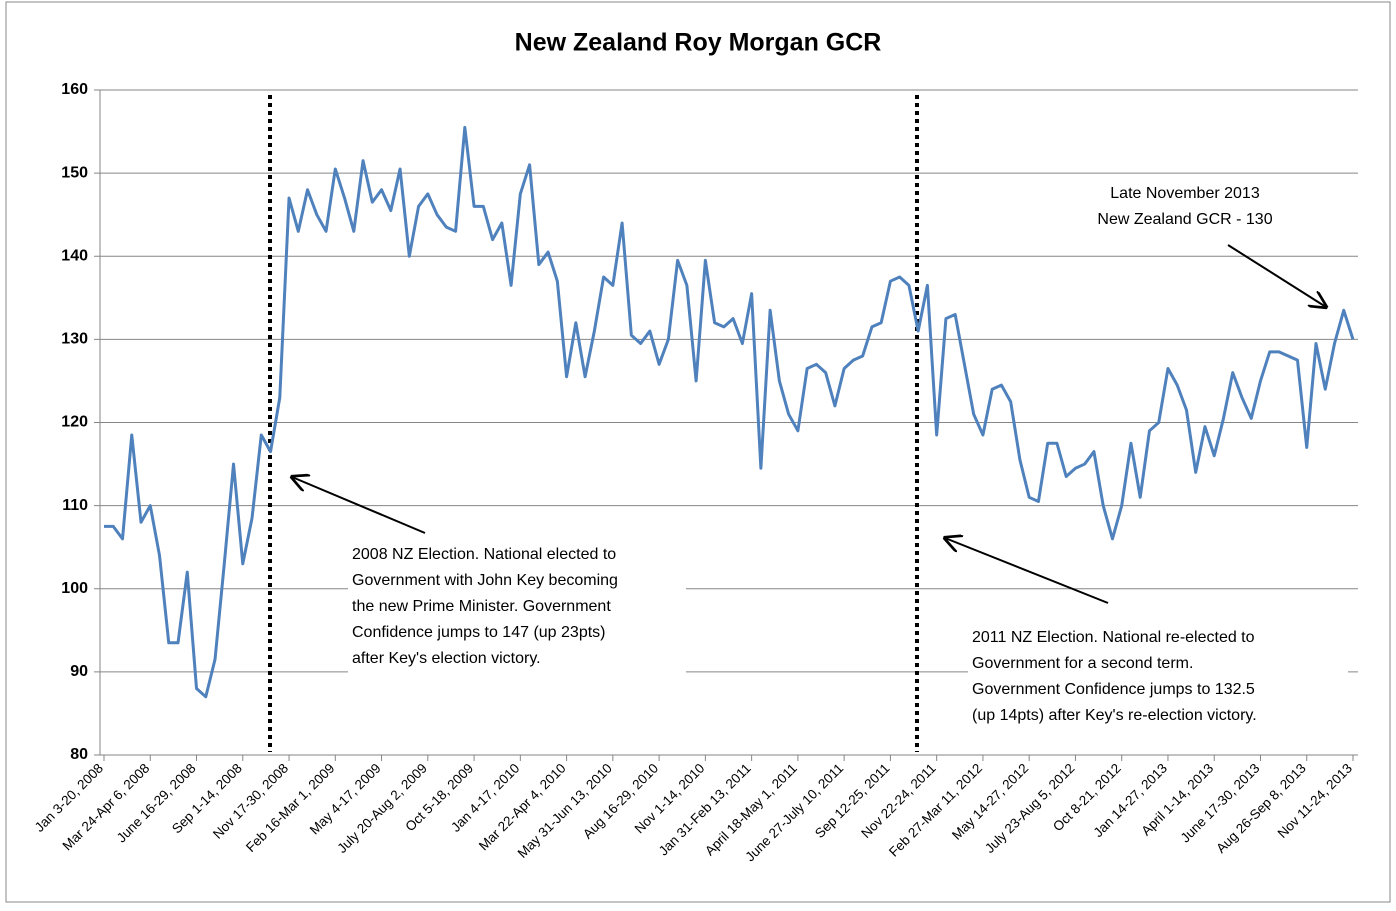  What do you see at coordinates (74, 172) in the screenshot?
I see `y-tick-label: 150` at bounding box center [74, 172].